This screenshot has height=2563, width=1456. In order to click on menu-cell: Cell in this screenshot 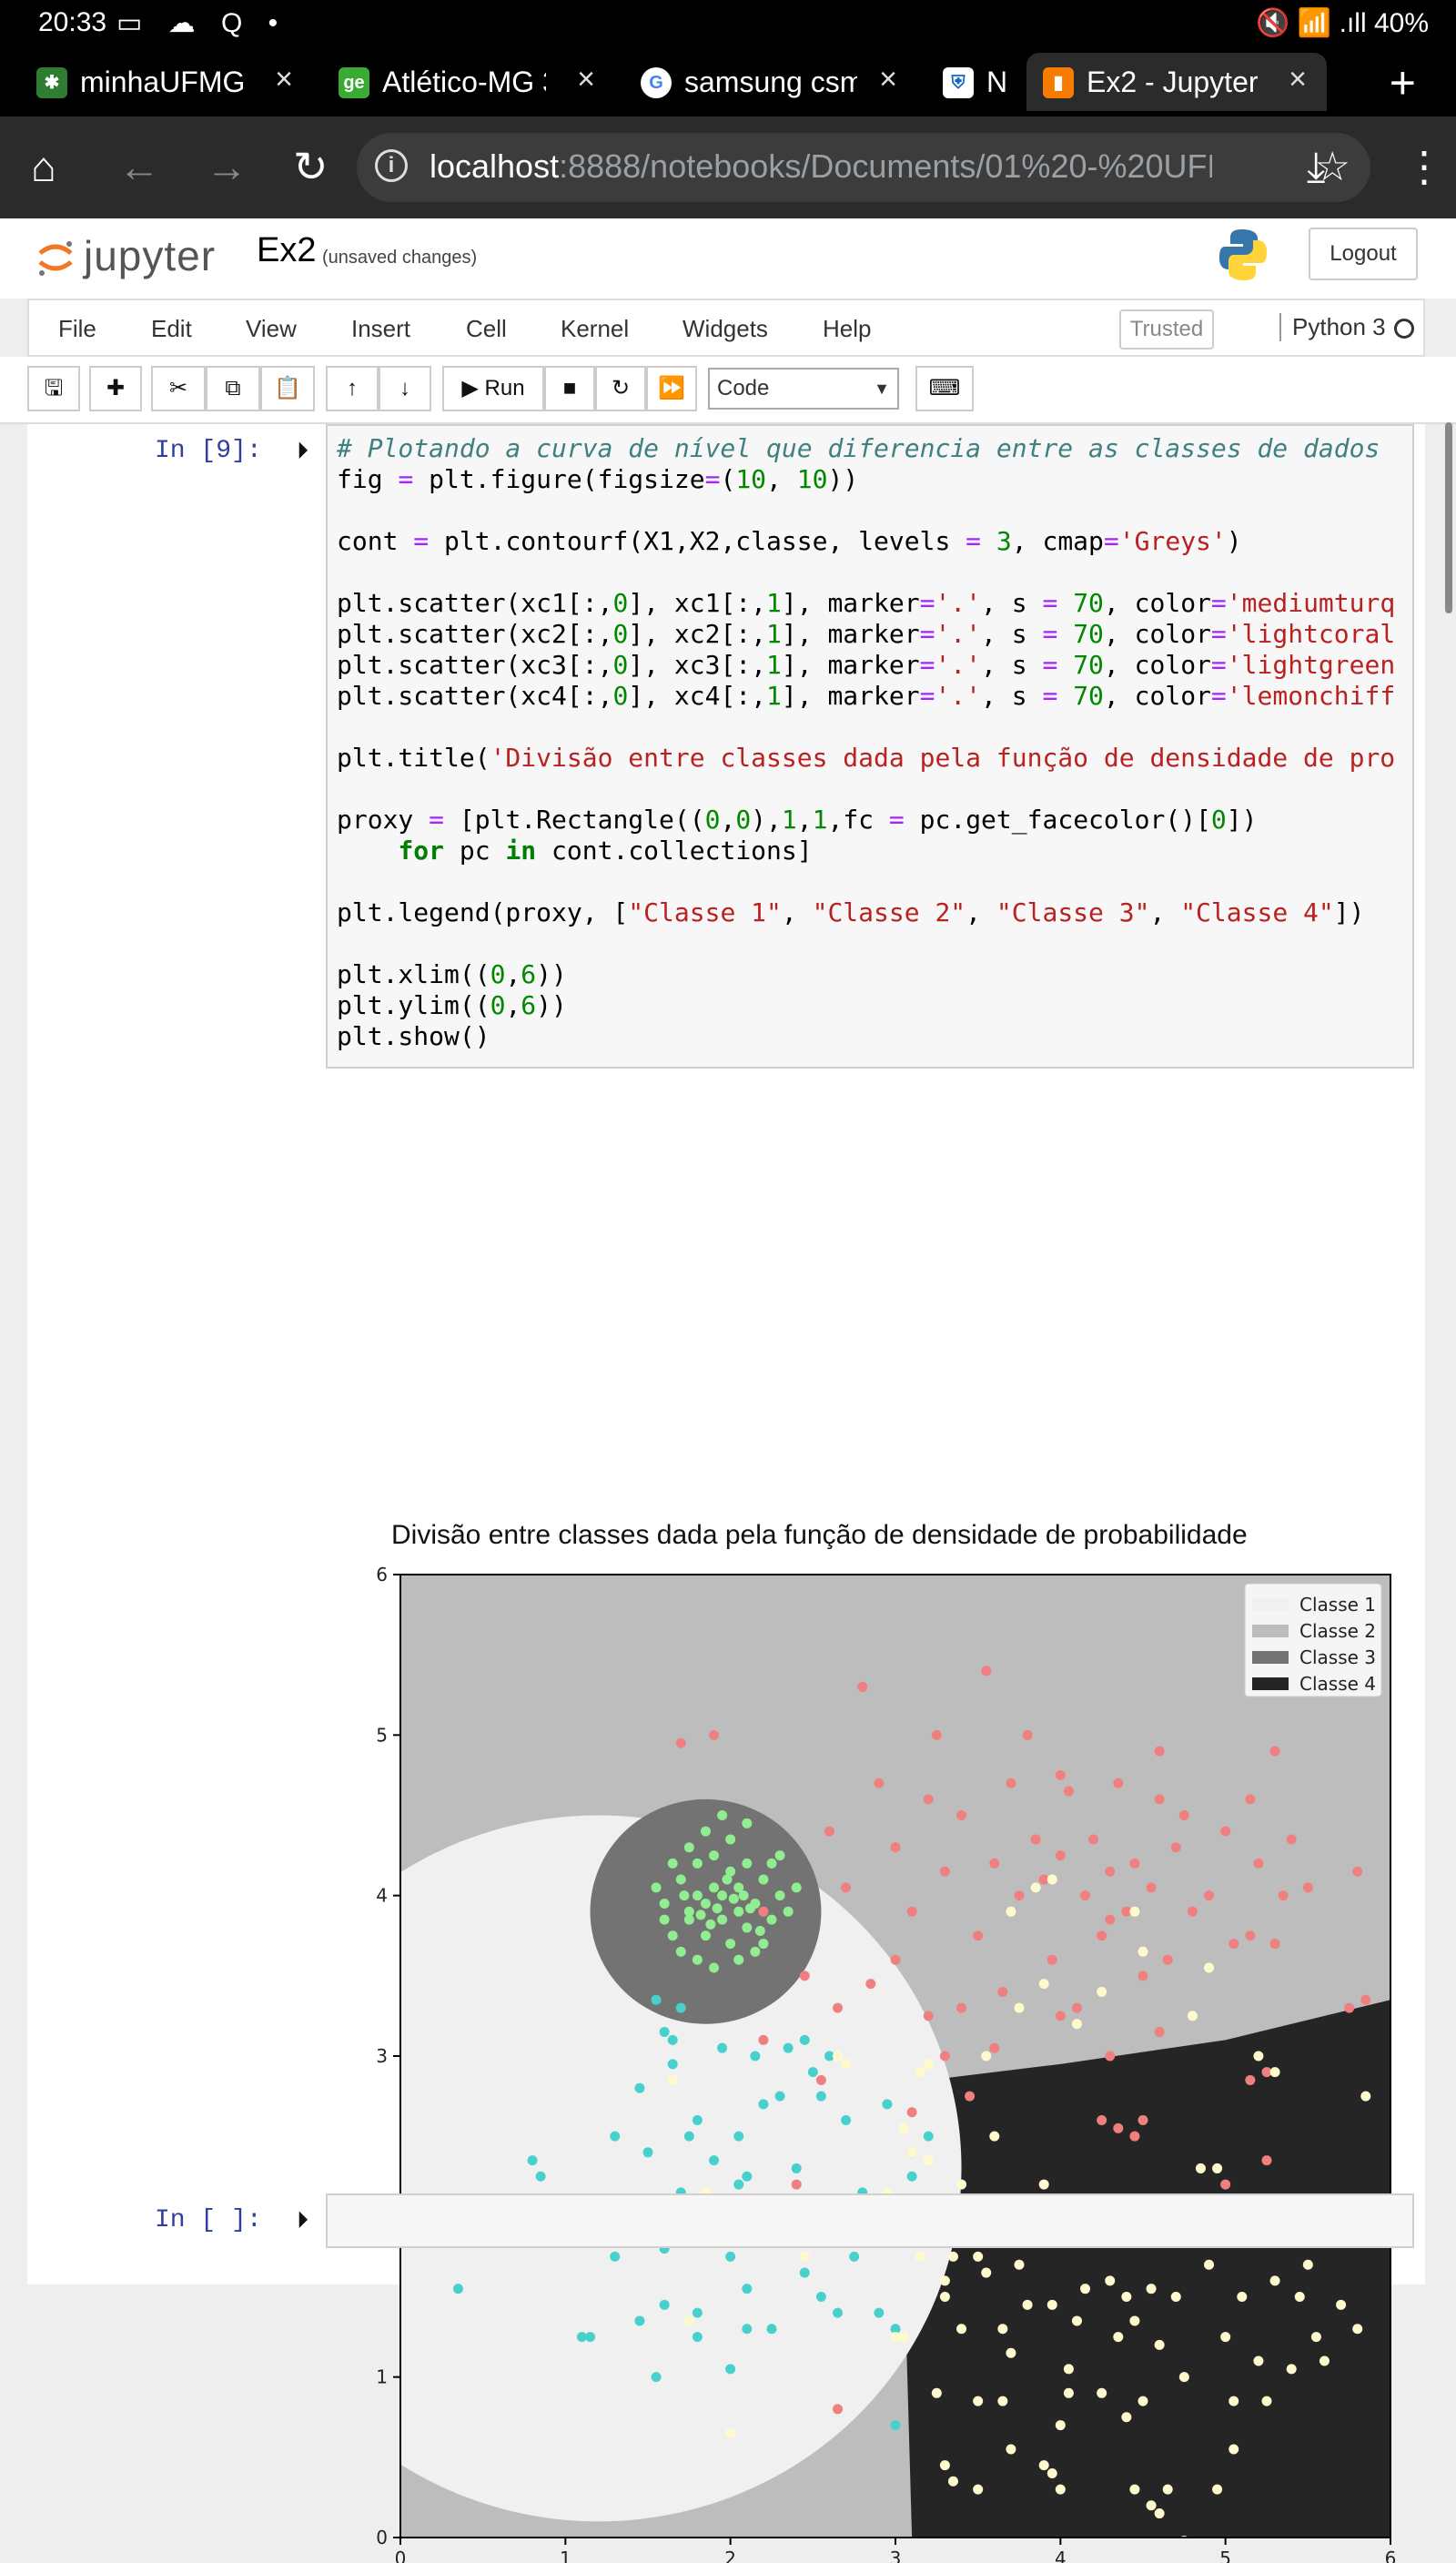, I will do `click(487, 328)`.